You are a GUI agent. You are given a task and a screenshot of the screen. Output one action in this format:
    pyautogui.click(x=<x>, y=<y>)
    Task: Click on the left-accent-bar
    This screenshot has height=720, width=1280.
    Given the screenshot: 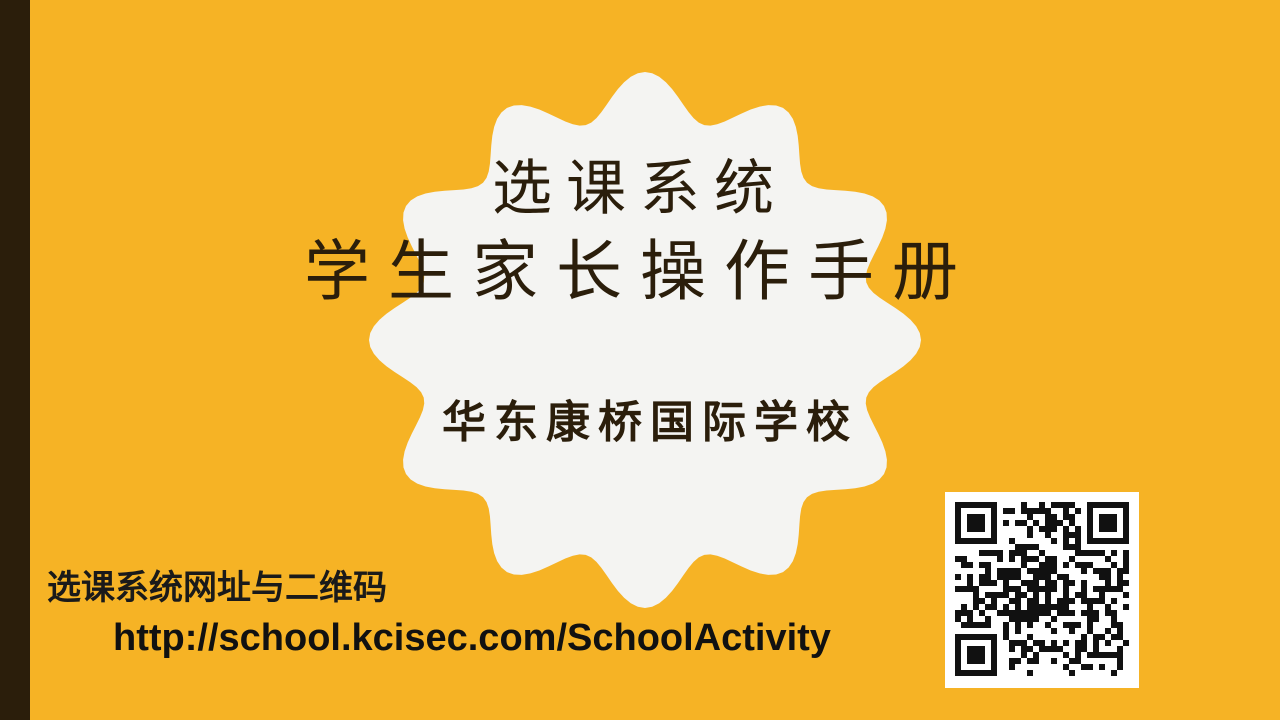 What is the action you would take?
    pyautogui.click(x=15, y=360)
    